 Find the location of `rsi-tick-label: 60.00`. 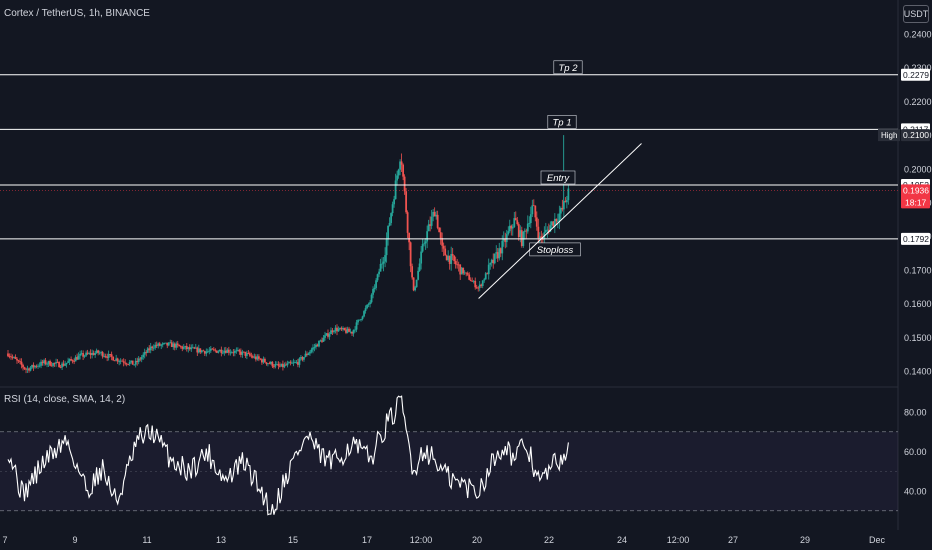

rsi-tick-label: 60.00 is located at coordinates (915, 452).